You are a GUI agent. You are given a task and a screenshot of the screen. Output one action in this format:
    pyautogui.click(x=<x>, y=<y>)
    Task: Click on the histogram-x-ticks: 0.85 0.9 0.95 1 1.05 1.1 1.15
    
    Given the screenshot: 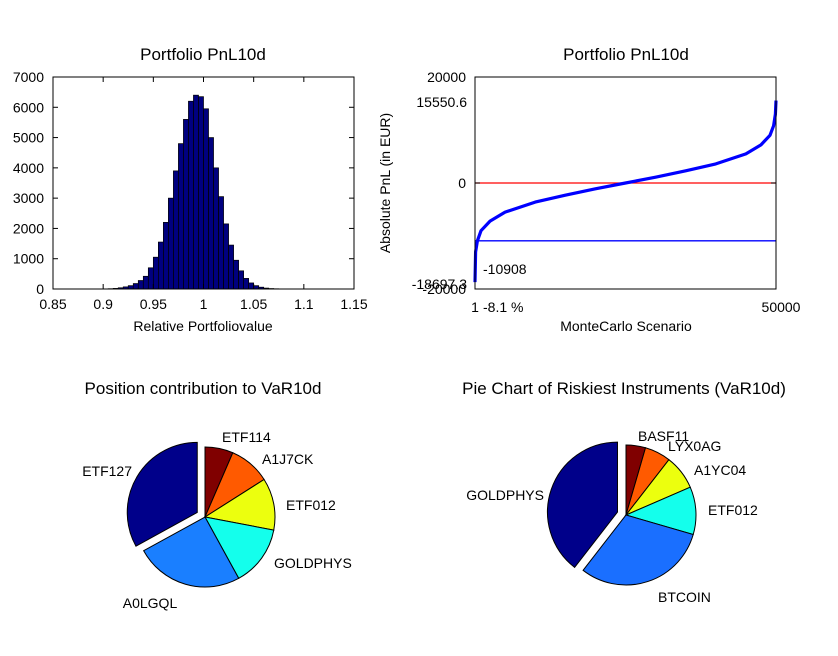 What is the action you would take?
    pyautogui.click(x=203, y=194)
    